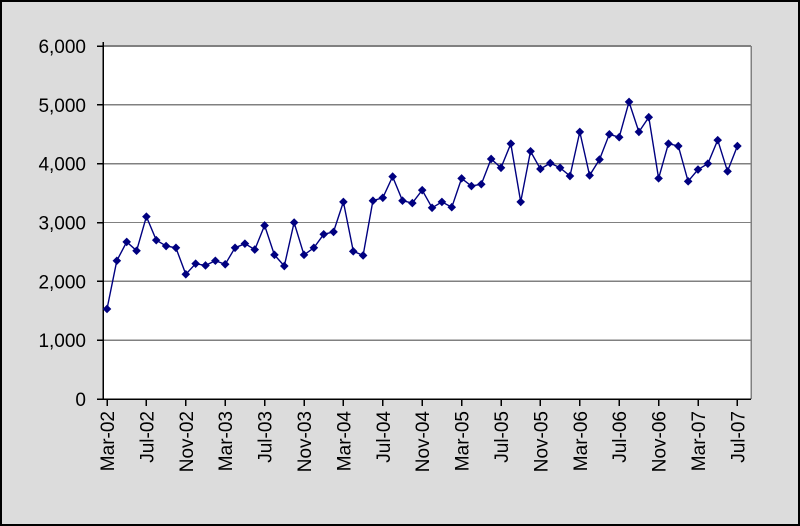 The height and width of the screenshot is (526, 800). Describe the element at coordinates (187, 441) in the screenshot. I see `x-tick-label: Nov-02` at that location.